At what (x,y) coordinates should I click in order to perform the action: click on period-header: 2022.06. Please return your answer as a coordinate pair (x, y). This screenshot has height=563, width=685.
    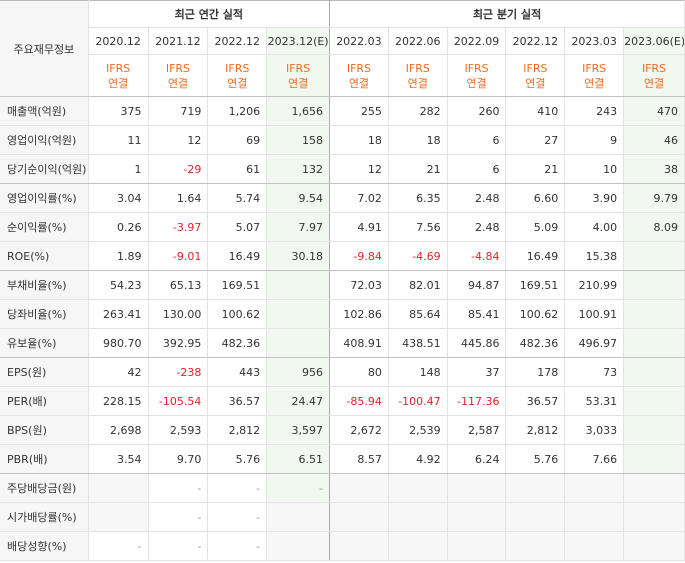
    Looking at the image, I should click on (418, 41).